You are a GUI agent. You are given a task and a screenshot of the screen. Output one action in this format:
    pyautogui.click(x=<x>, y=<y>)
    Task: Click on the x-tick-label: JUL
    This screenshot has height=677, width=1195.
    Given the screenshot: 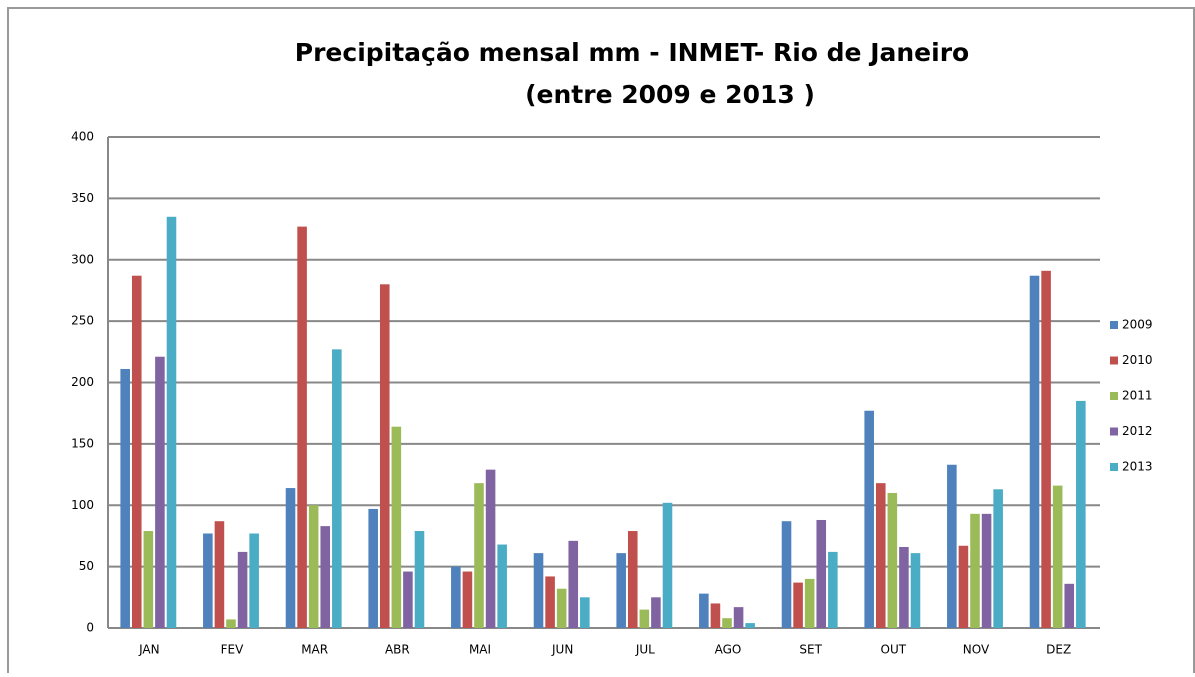 What is the action you would take?
    pyautogui.click(x=645, y=650)
    